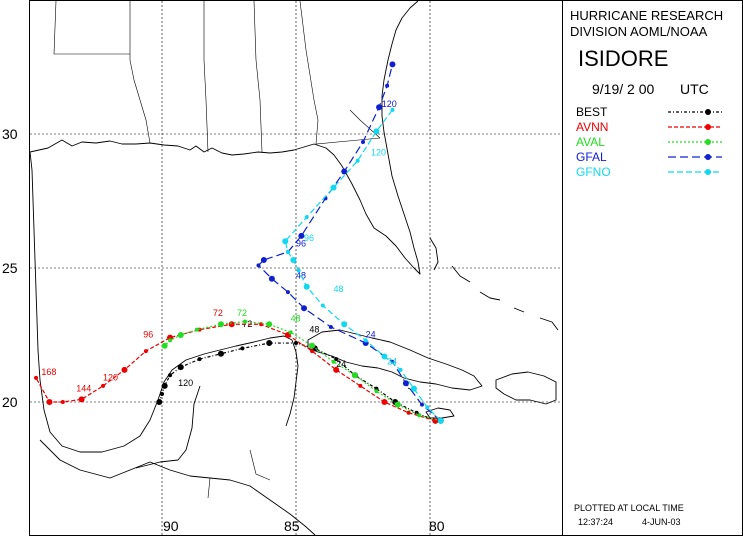 This screenshot has height=537, width=743. What do you see at coordinates (48, 372) in the screenshot?
I see `track-hour-label-avnn: 168` at bounding box center [48, 372].